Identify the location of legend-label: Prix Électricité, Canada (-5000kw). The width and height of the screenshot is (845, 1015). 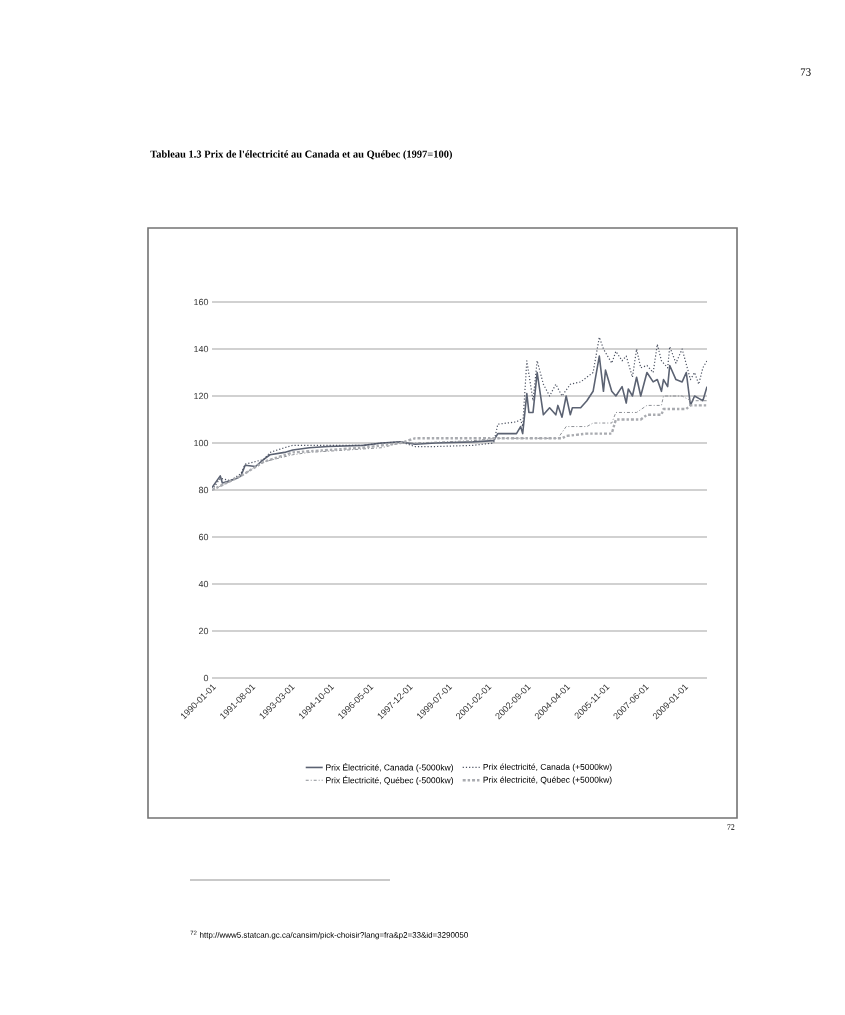
(389, 768).